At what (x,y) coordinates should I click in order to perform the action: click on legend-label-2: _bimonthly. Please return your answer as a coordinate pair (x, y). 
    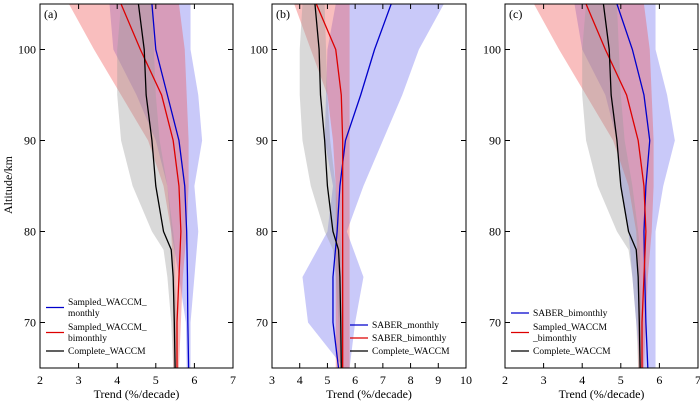
    Looking at the image, I should click on (554, 339).